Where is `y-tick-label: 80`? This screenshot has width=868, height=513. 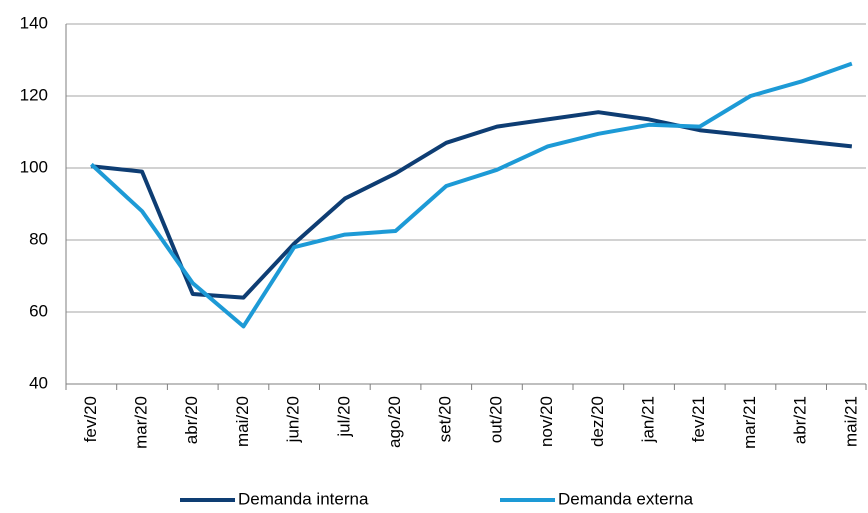 y-tick-label: 80 is located at coordinates (38, 238).